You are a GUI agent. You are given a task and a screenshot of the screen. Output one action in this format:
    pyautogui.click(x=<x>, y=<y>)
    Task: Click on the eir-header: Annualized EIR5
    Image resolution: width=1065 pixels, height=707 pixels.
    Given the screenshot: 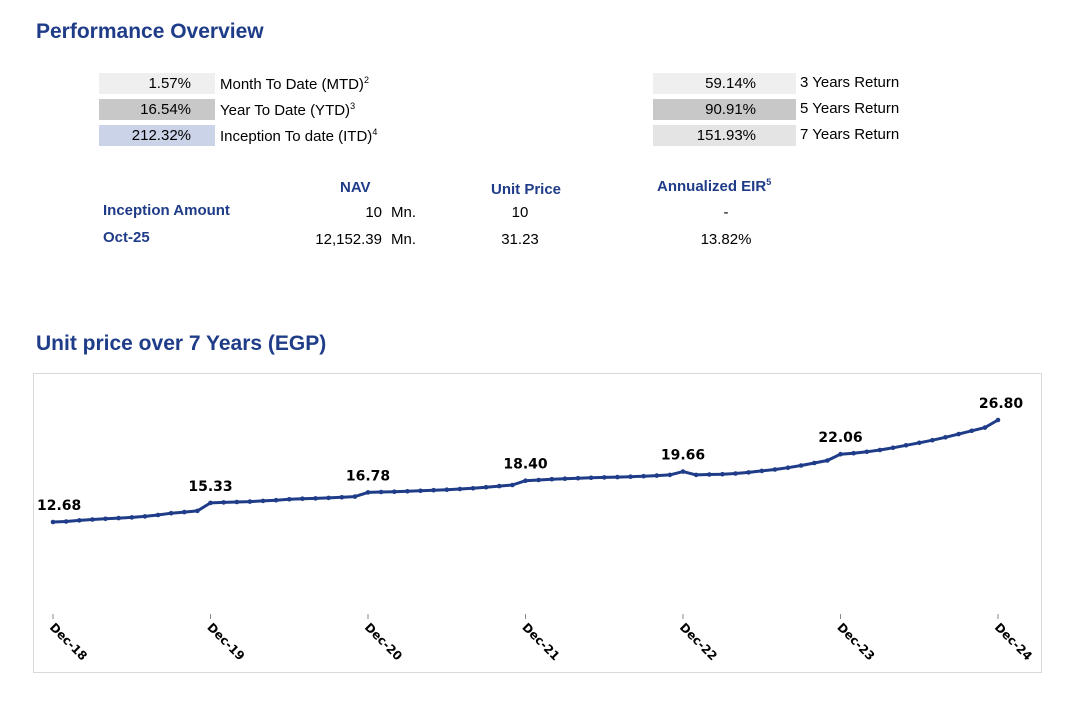 What is the action you would take?
    pyautogui.click(x=714, y=186)
    